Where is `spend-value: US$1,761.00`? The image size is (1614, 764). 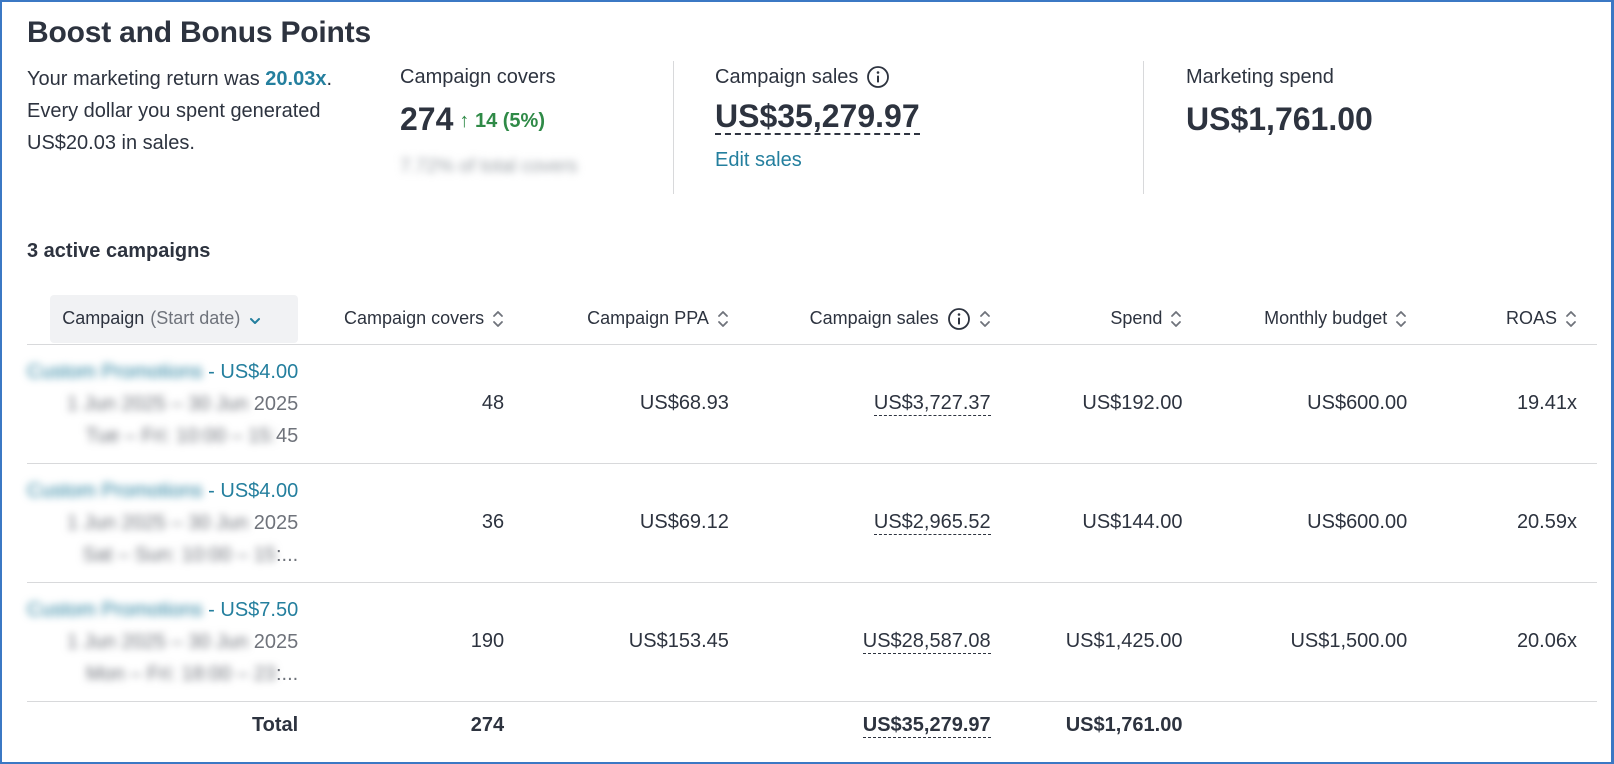 spend-value: US$1,761.00 is located at coordinates (1279, 119).